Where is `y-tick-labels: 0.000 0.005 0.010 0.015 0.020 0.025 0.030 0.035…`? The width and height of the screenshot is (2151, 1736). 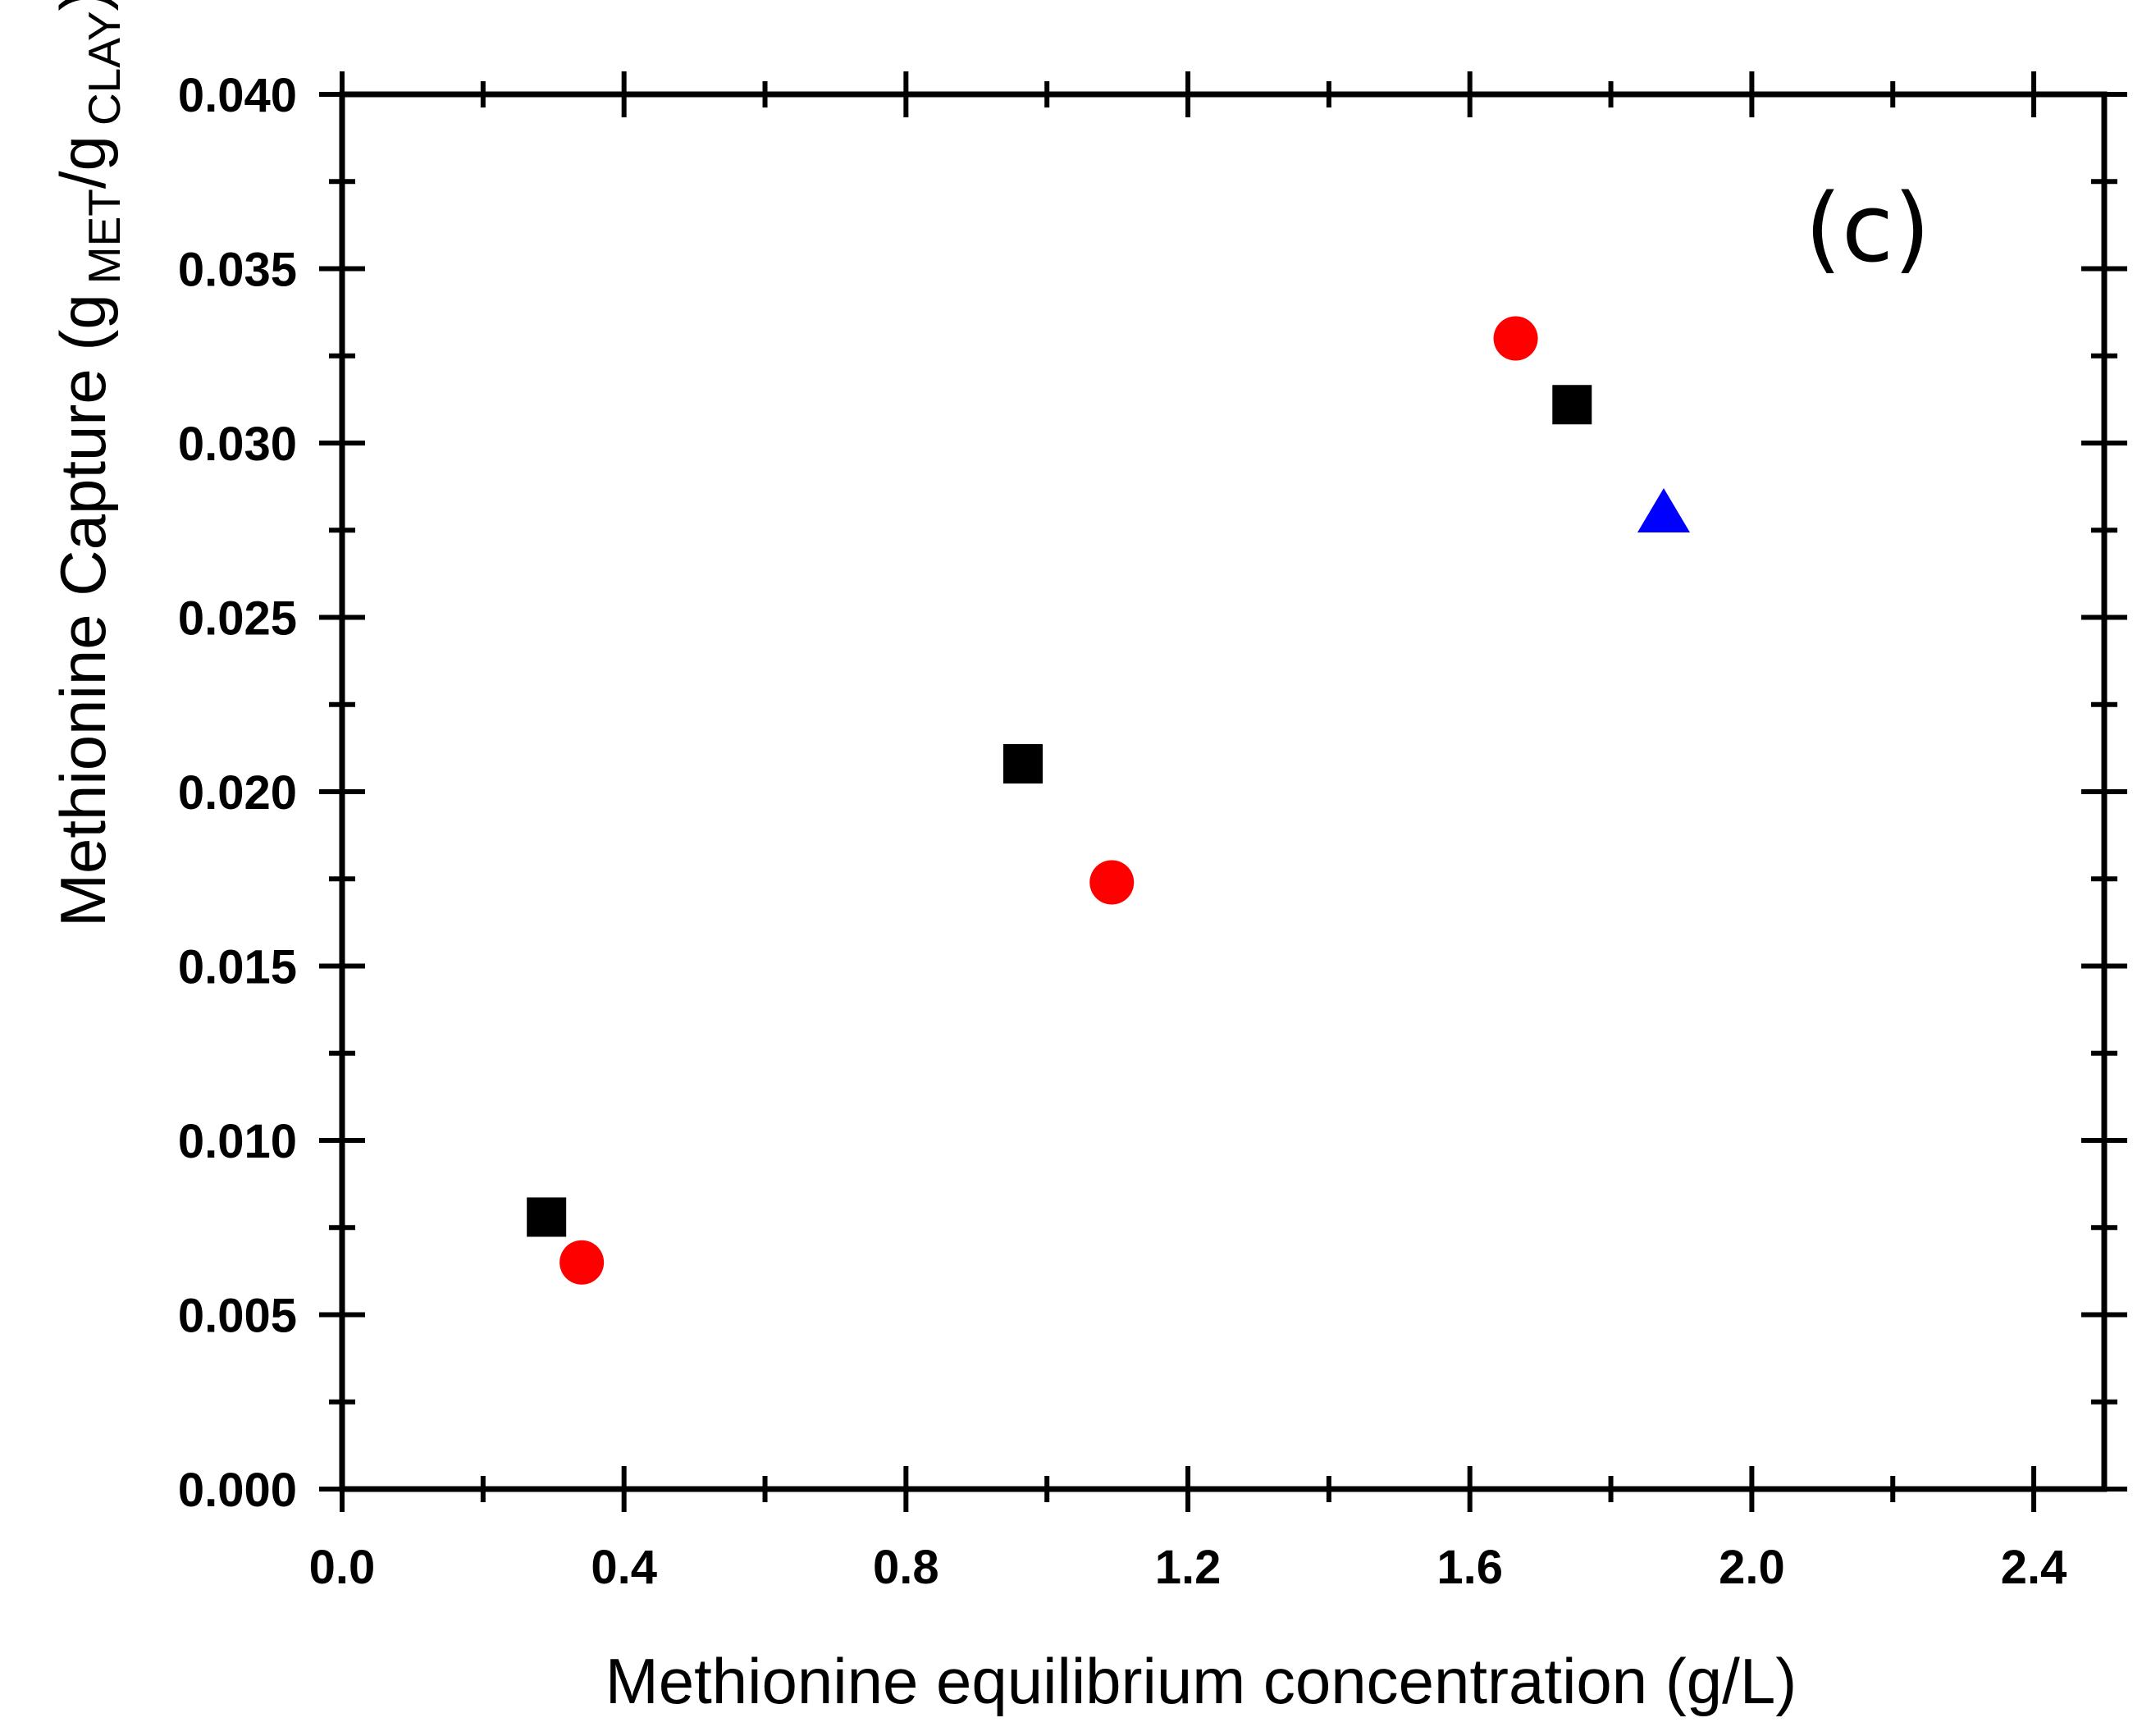 y-tick-labels: 0.000 0.005 0.010 0.015 0.020 0.025 0.030 0.035… is located at coordinates (237, 793).